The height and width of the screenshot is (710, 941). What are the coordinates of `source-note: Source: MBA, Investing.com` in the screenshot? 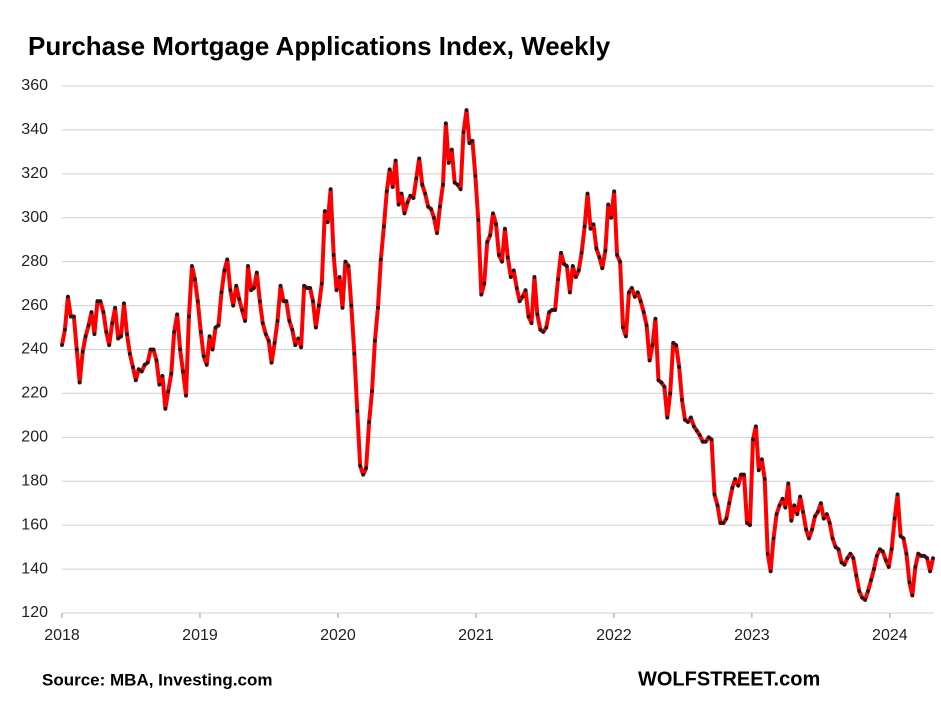 It's located at (157, 679).